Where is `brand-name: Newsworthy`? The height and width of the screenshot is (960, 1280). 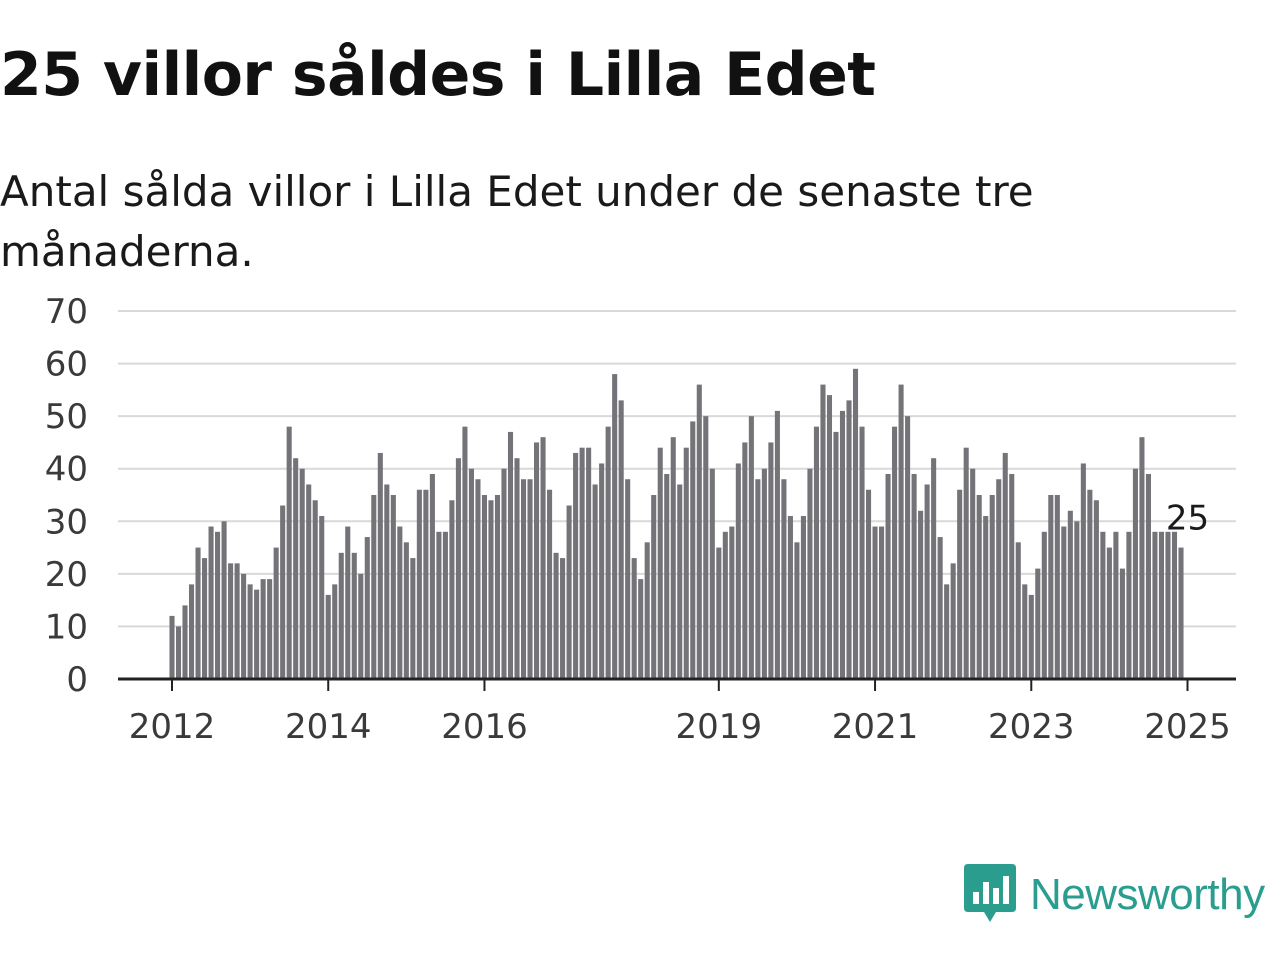
brand-name: Newsworthy is located at coordinates (1147, 894).